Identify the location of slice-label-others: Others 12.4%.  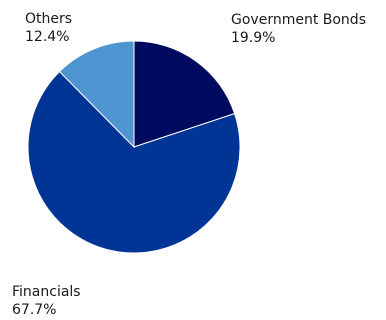
(48, 28).